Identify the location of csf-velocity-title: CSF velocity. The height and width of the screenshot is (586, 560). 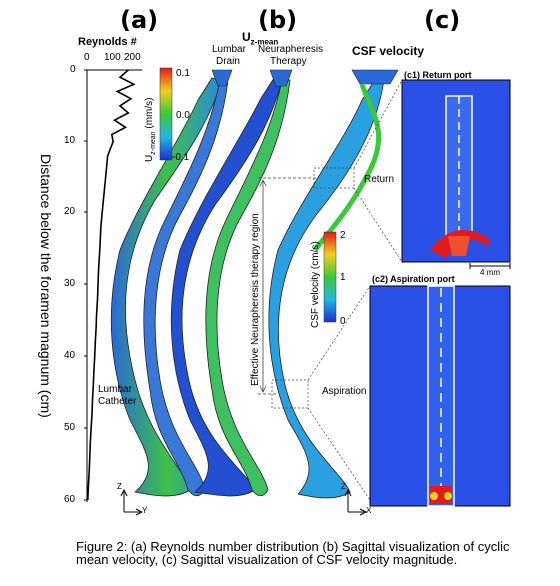
(388, 51).